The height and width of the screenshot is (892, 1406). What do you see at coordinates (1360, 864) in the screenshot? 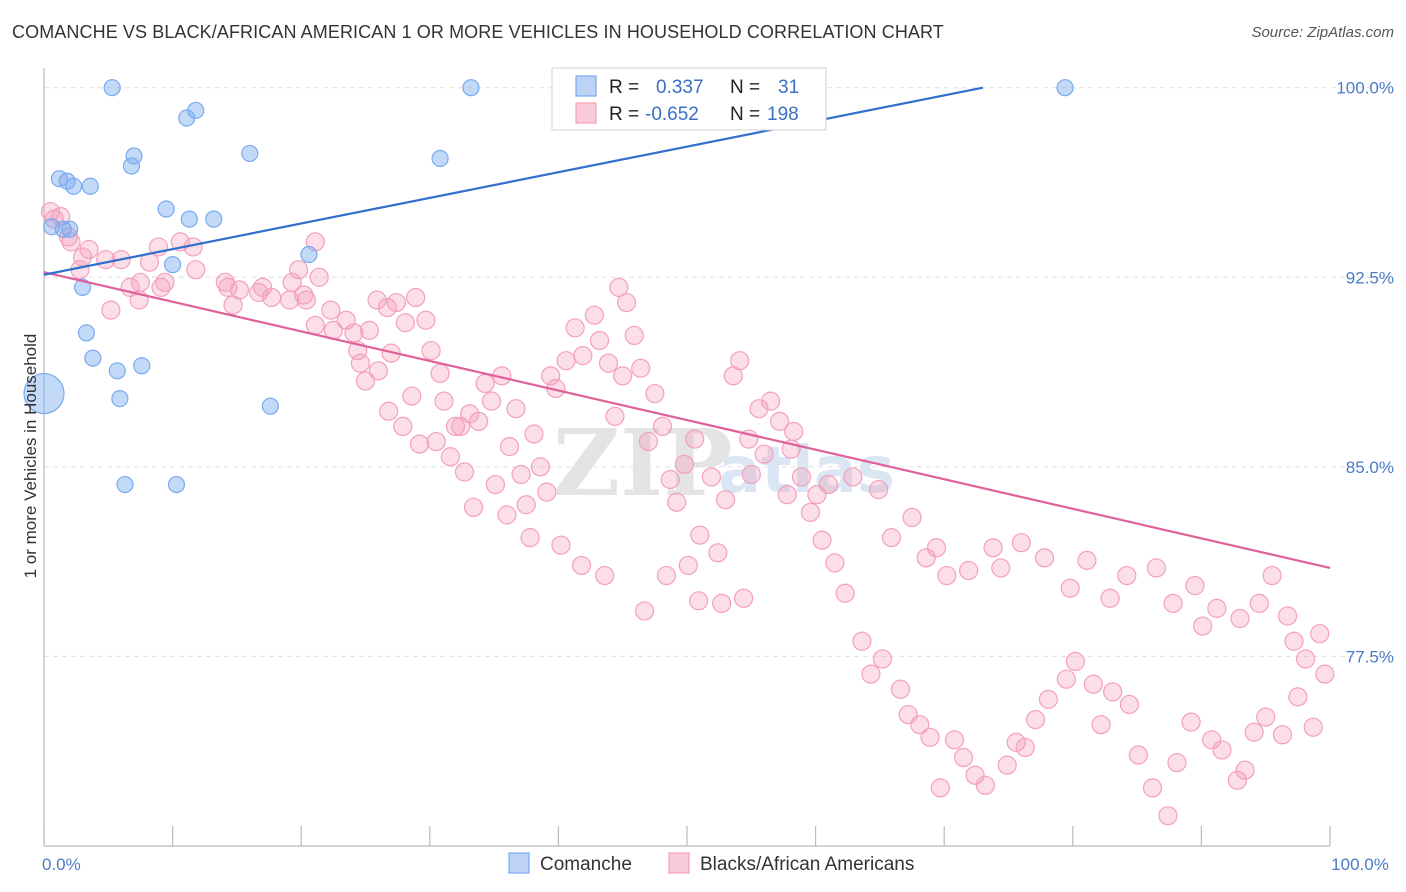
I see `x-tick-label-1: 100.0%` at bounding box center [1360, 864].